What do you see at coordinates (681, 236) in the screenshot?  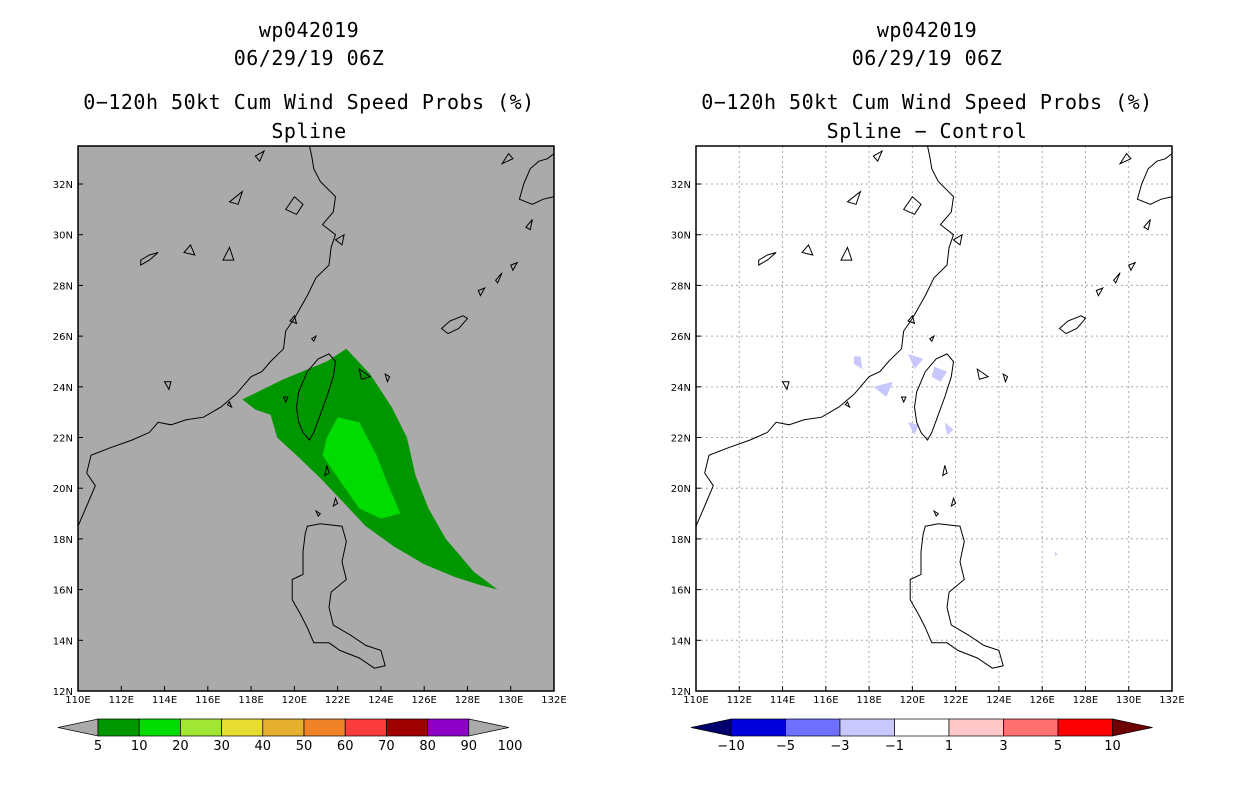 I see `y-tick-label: 30N` at bounding box center [681, 236].